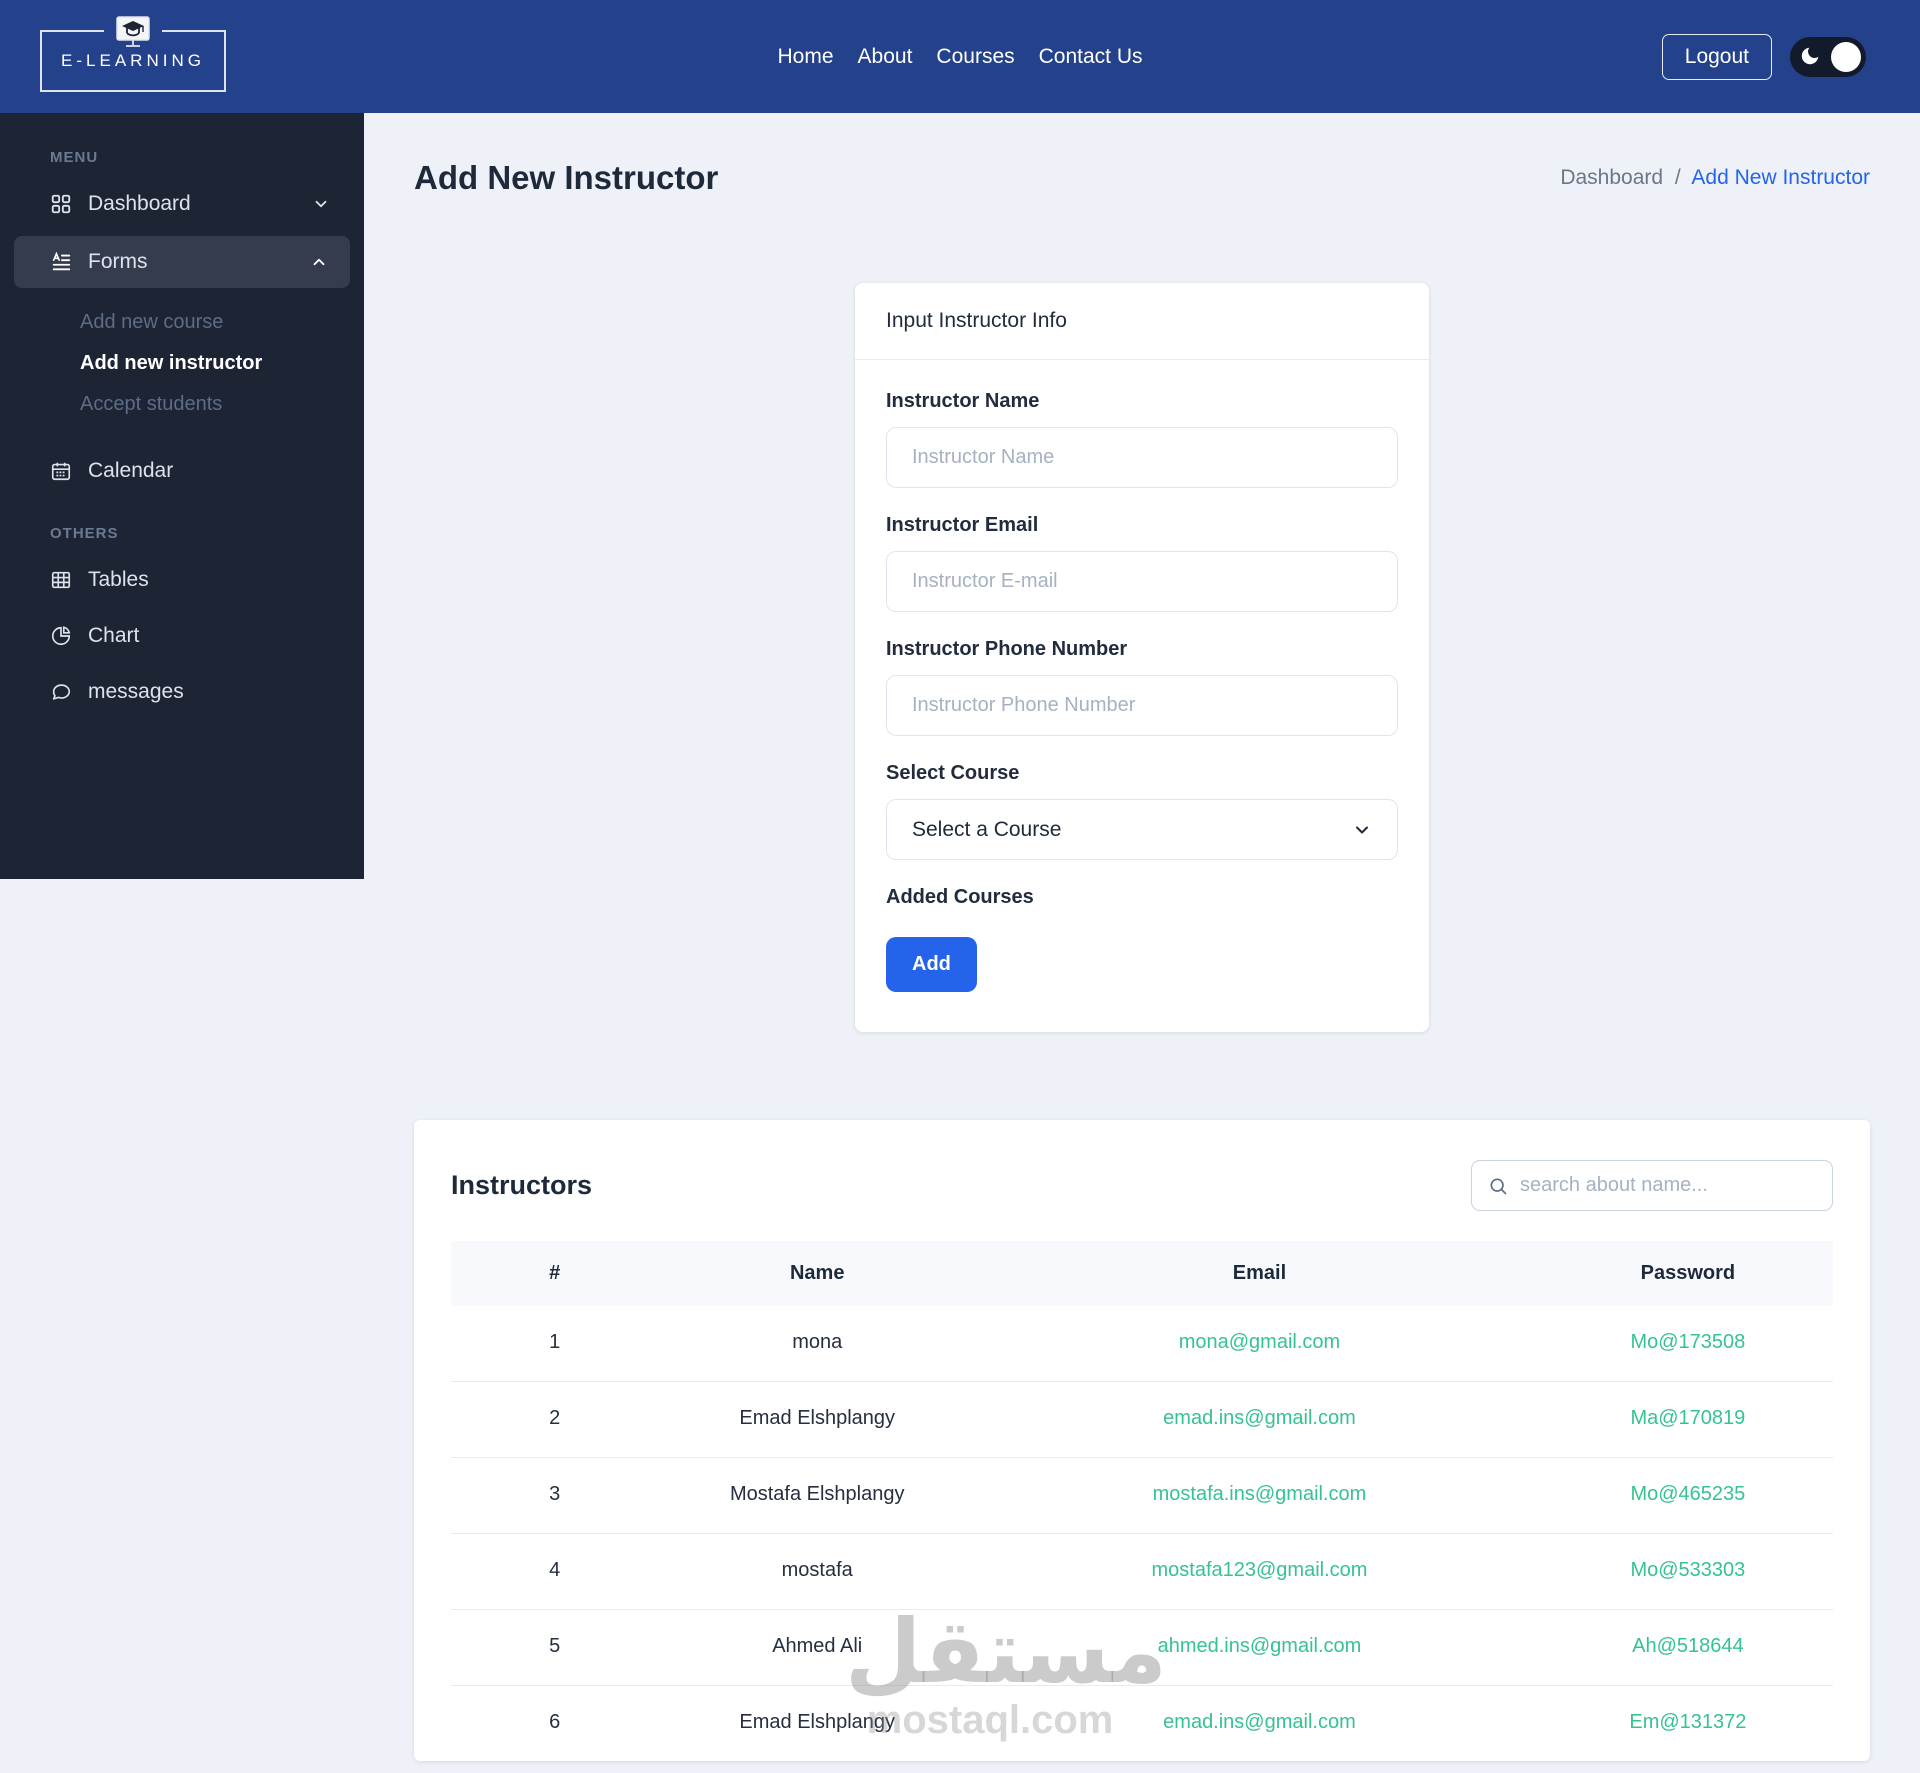 This screenshot has width=1920, height=1773. What do you see at coordinates (139, 203) in the screenshot?
I see `sidebar-item-label: Dashboard` at bounding box center [139, 203].